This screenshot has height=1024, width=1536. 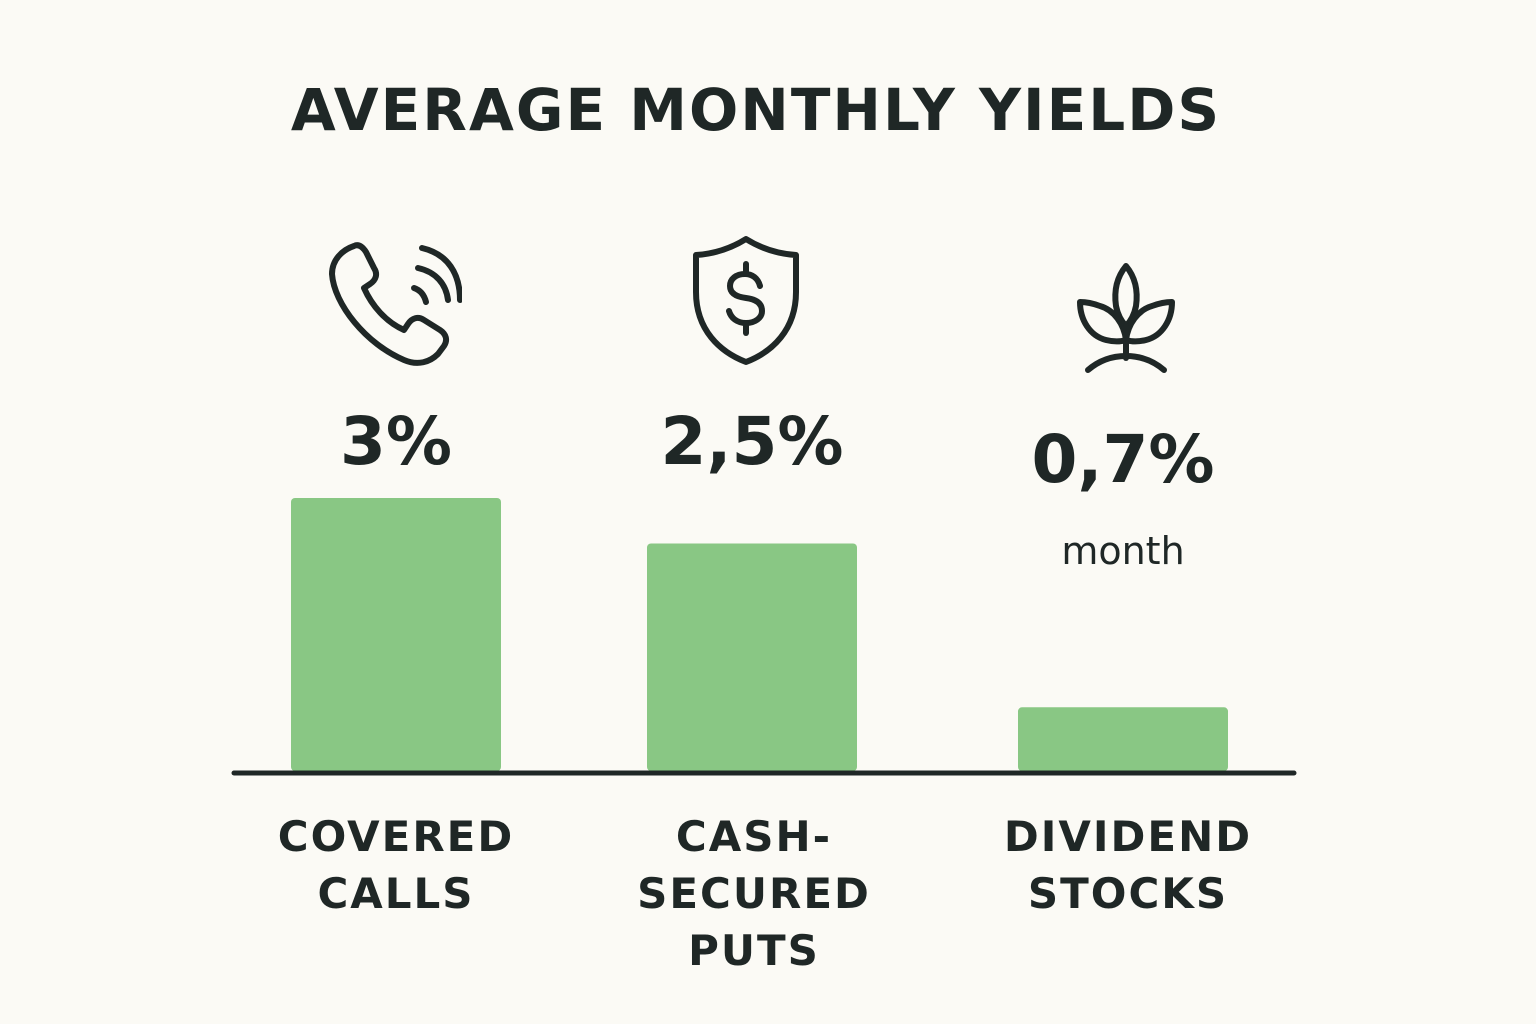 I want to click on category-label-covered-calls: COVERED CALLS, so click(x=396, y=865).